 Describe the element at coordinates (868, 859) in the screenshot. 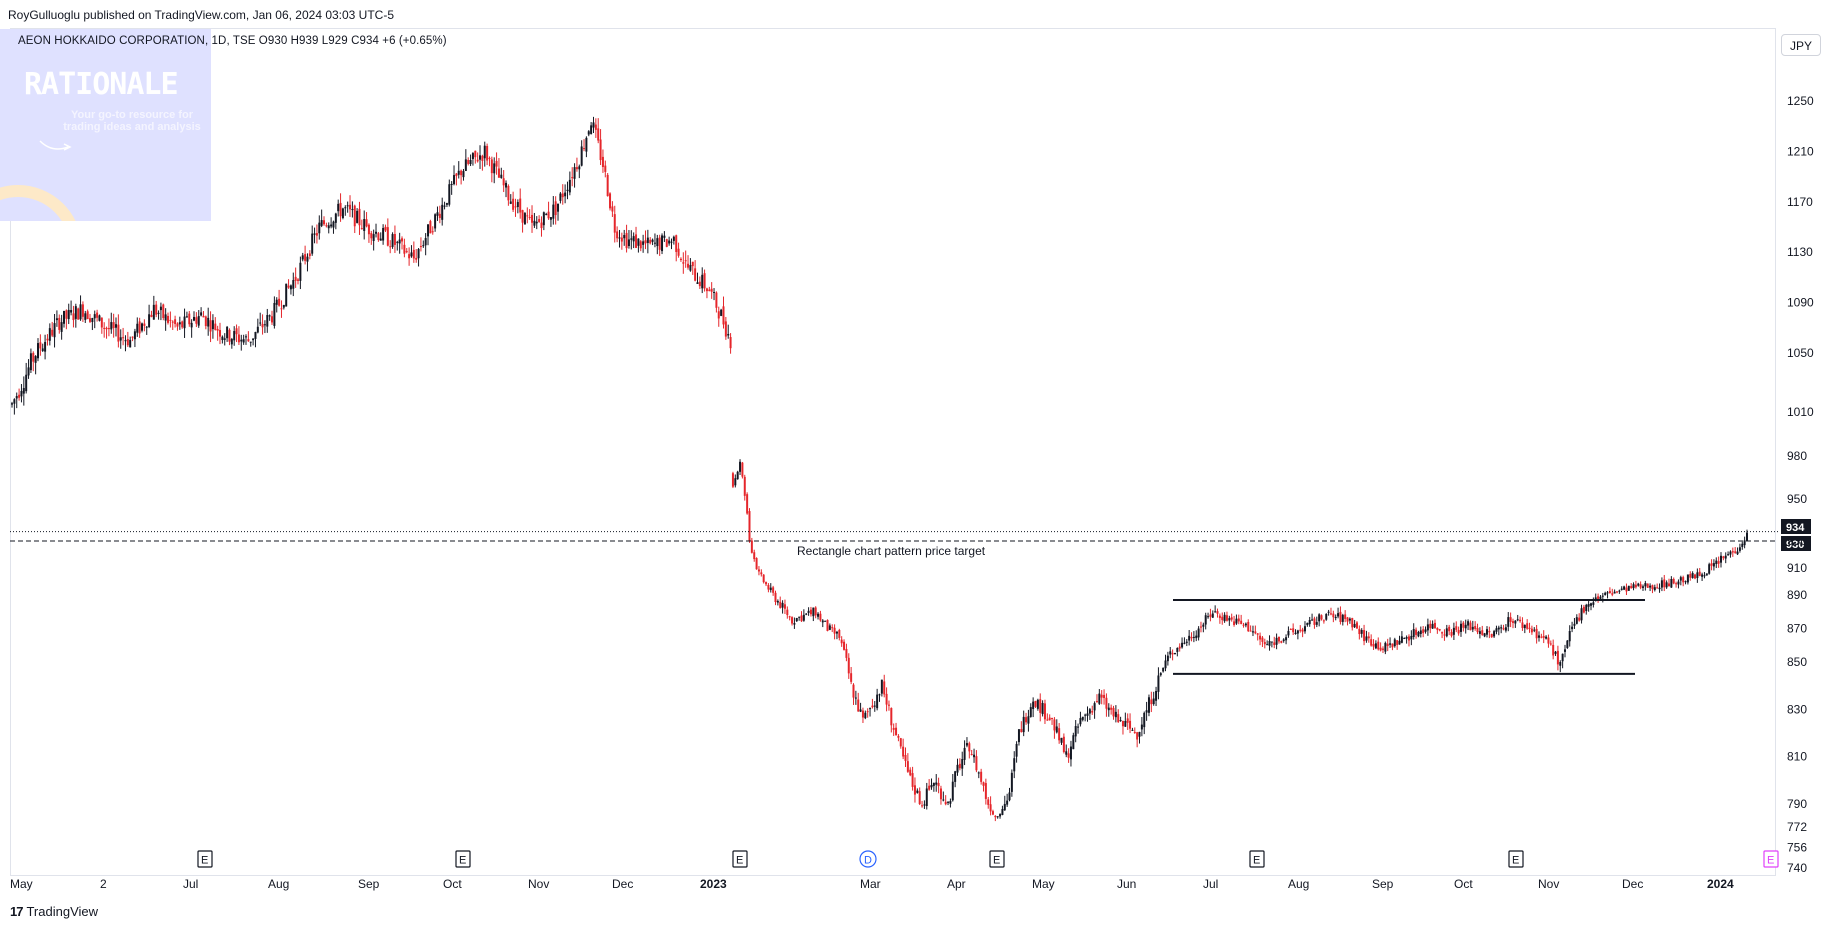

I see `dividend-marker: D` at that location.